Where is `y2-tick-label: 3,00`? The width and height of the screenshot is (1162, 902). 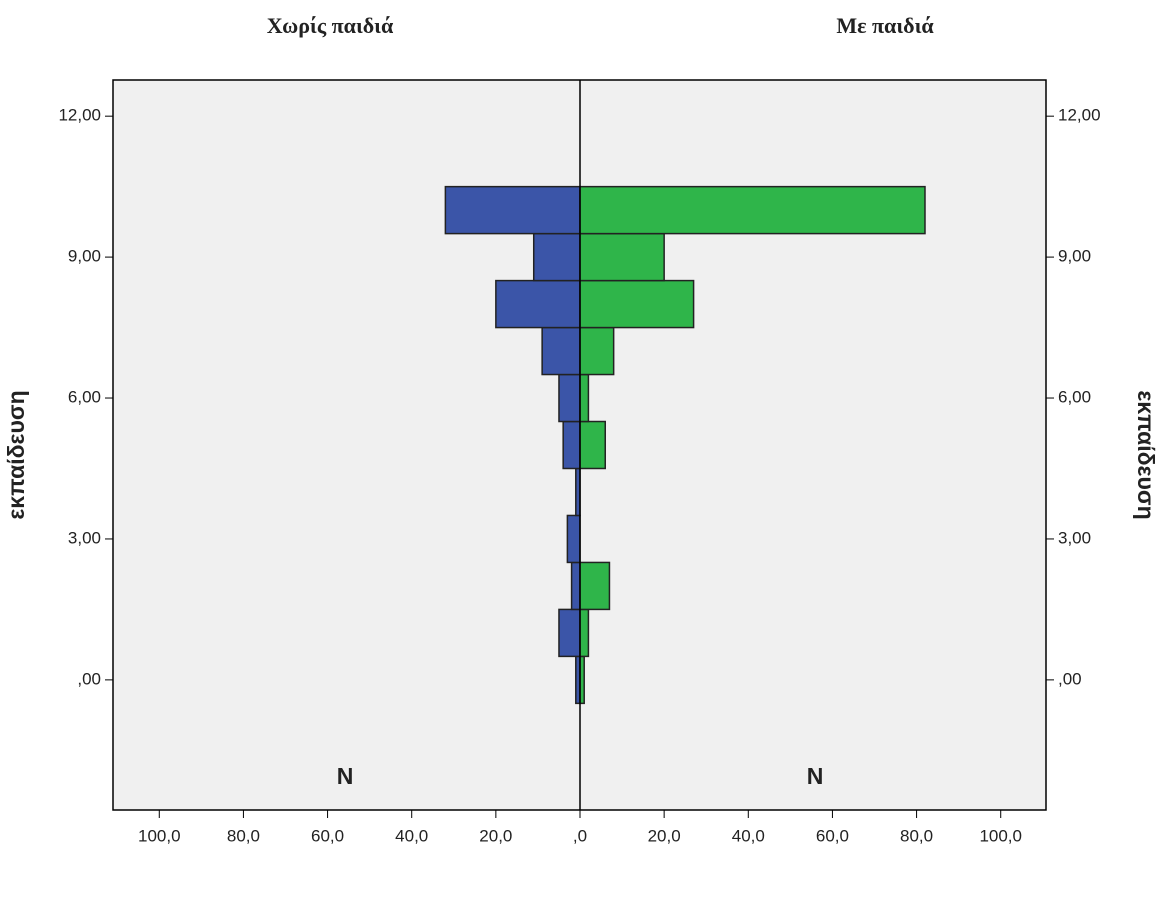 y2-tick-label: 3,00 is located at coordinates (1074, 537).